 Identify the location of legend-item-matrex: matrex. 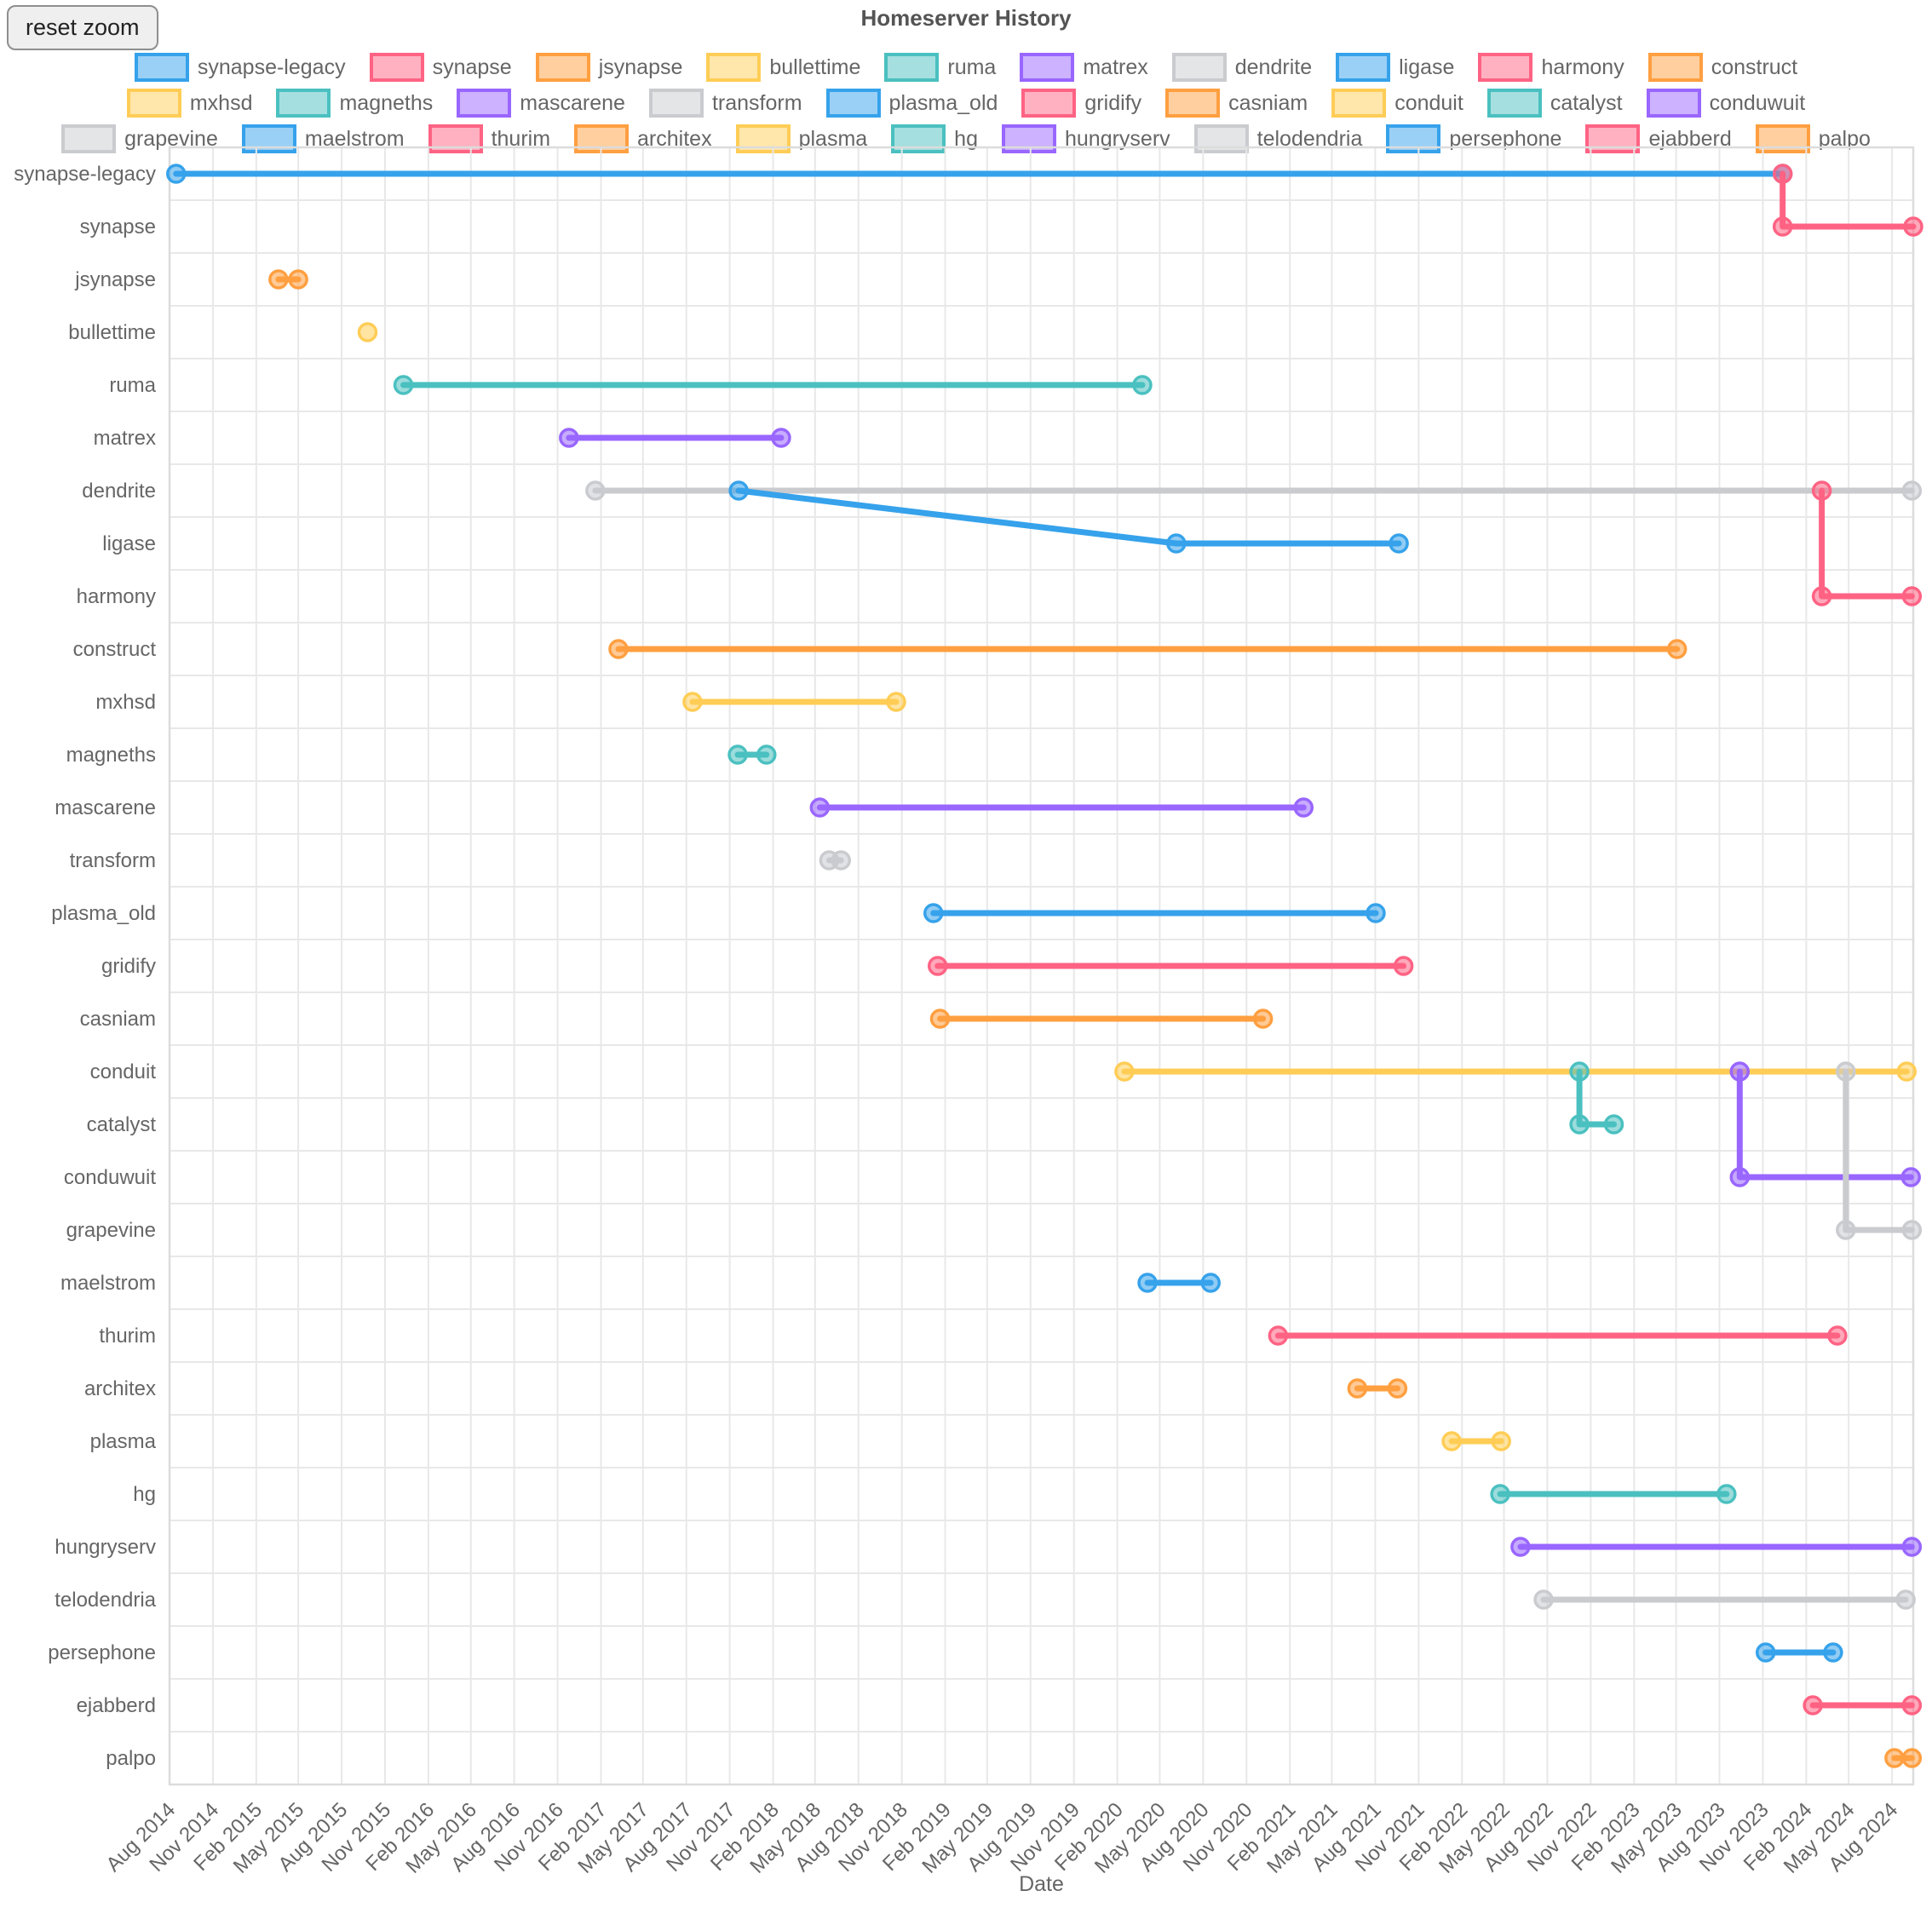
(1084, 67).